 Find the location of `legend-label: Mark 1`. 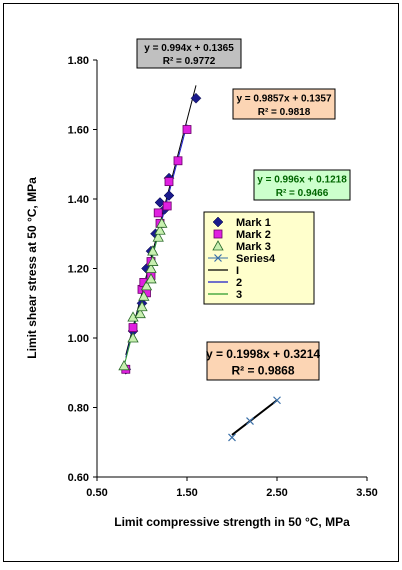

legend-label: Mark 1 is located at coordinates (253, 223).